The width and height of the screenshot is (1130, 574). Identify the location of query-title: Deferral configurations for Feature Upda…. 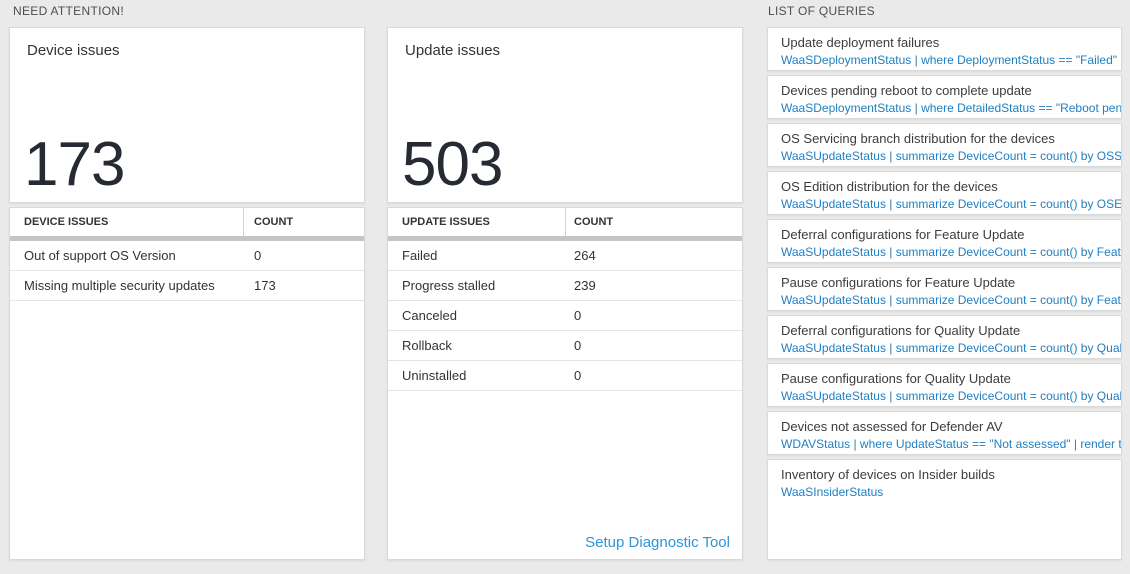
(903, 234).